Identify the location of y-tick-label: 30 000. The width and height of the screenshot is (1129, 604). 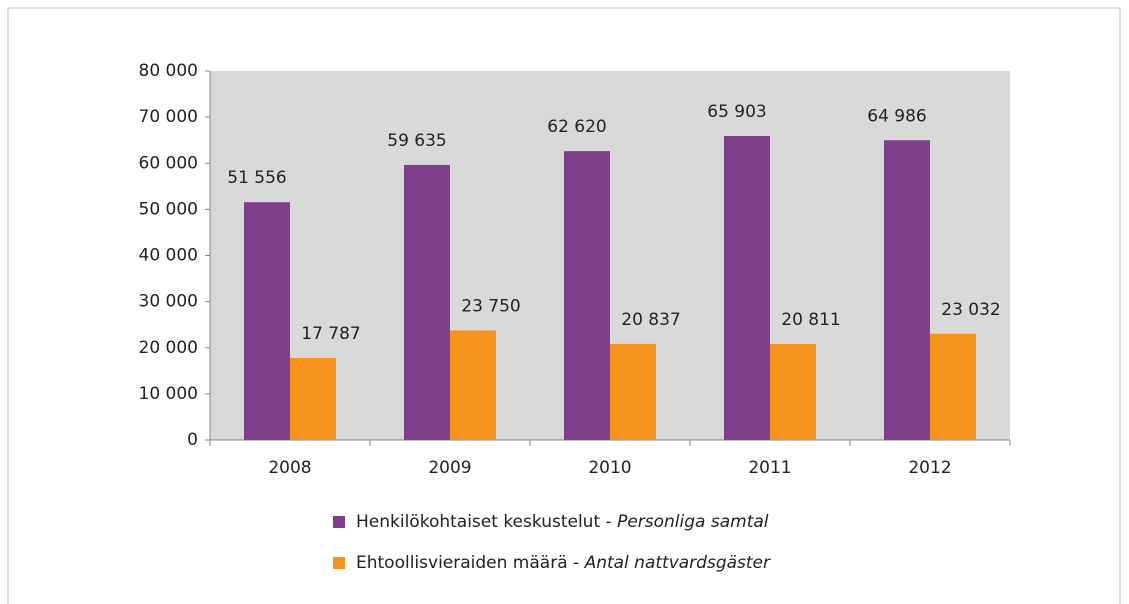
(168, 302).